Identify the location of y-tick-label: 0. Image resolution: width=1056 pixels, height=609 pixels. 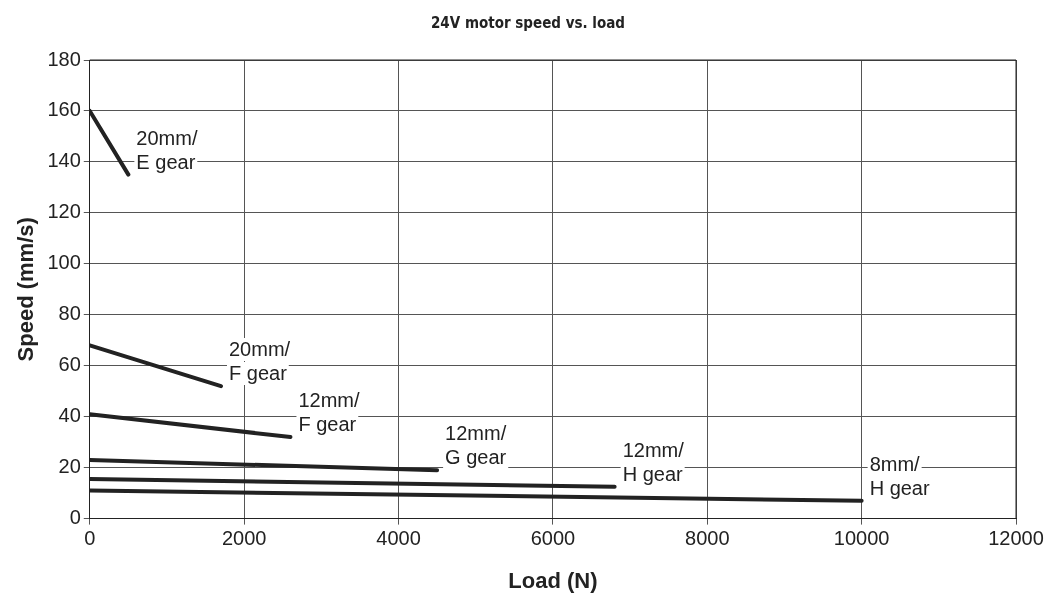
(75, 517).